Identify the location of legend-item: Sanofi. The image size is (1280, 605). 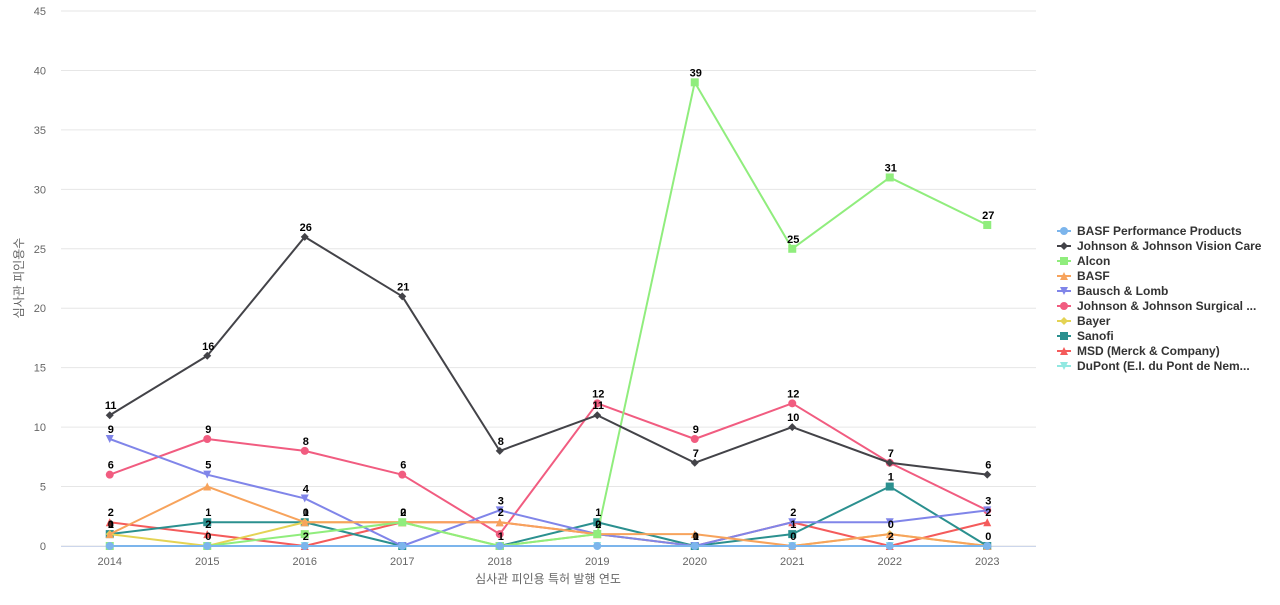
(1085, 336).